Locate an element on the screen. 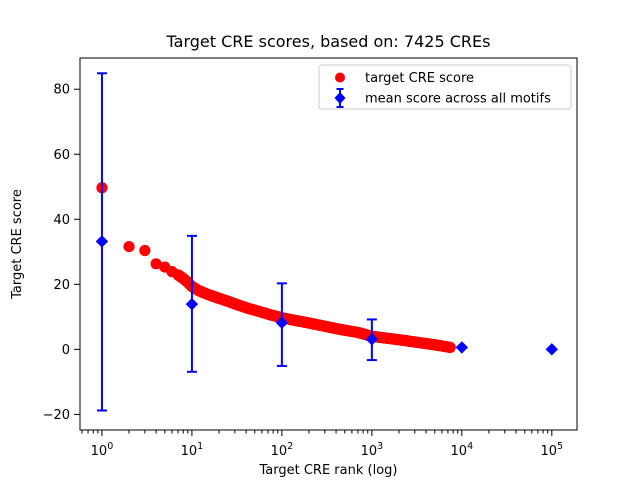  x-tick-label: 10¹ is located at coordinates (192, 450).